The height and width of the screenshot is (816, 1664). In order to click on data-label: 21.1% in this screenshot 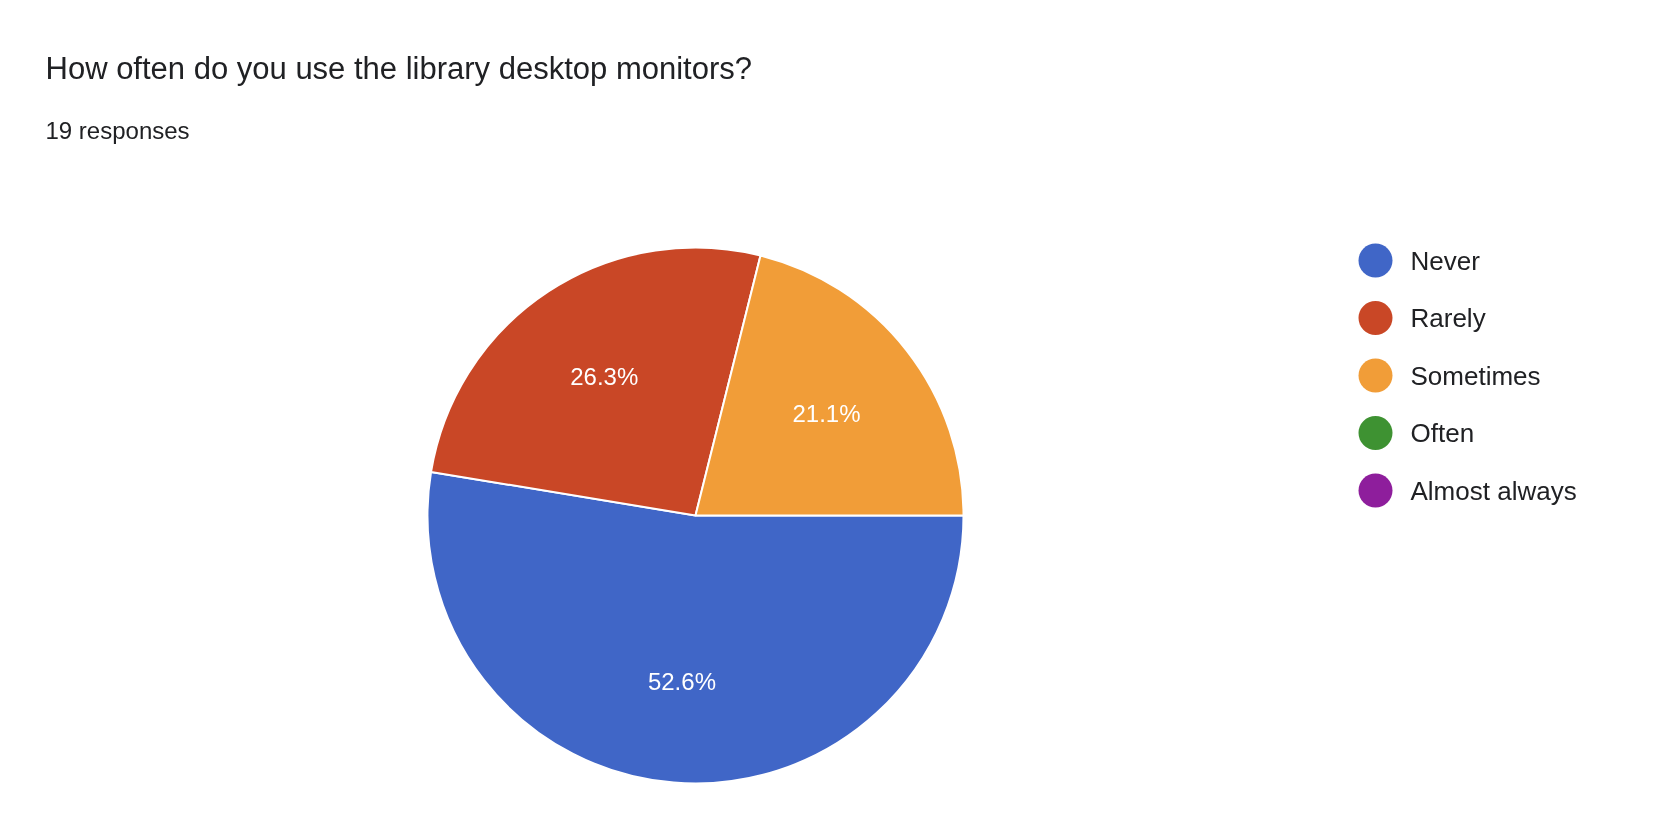, I will do `click(826, 413)`.